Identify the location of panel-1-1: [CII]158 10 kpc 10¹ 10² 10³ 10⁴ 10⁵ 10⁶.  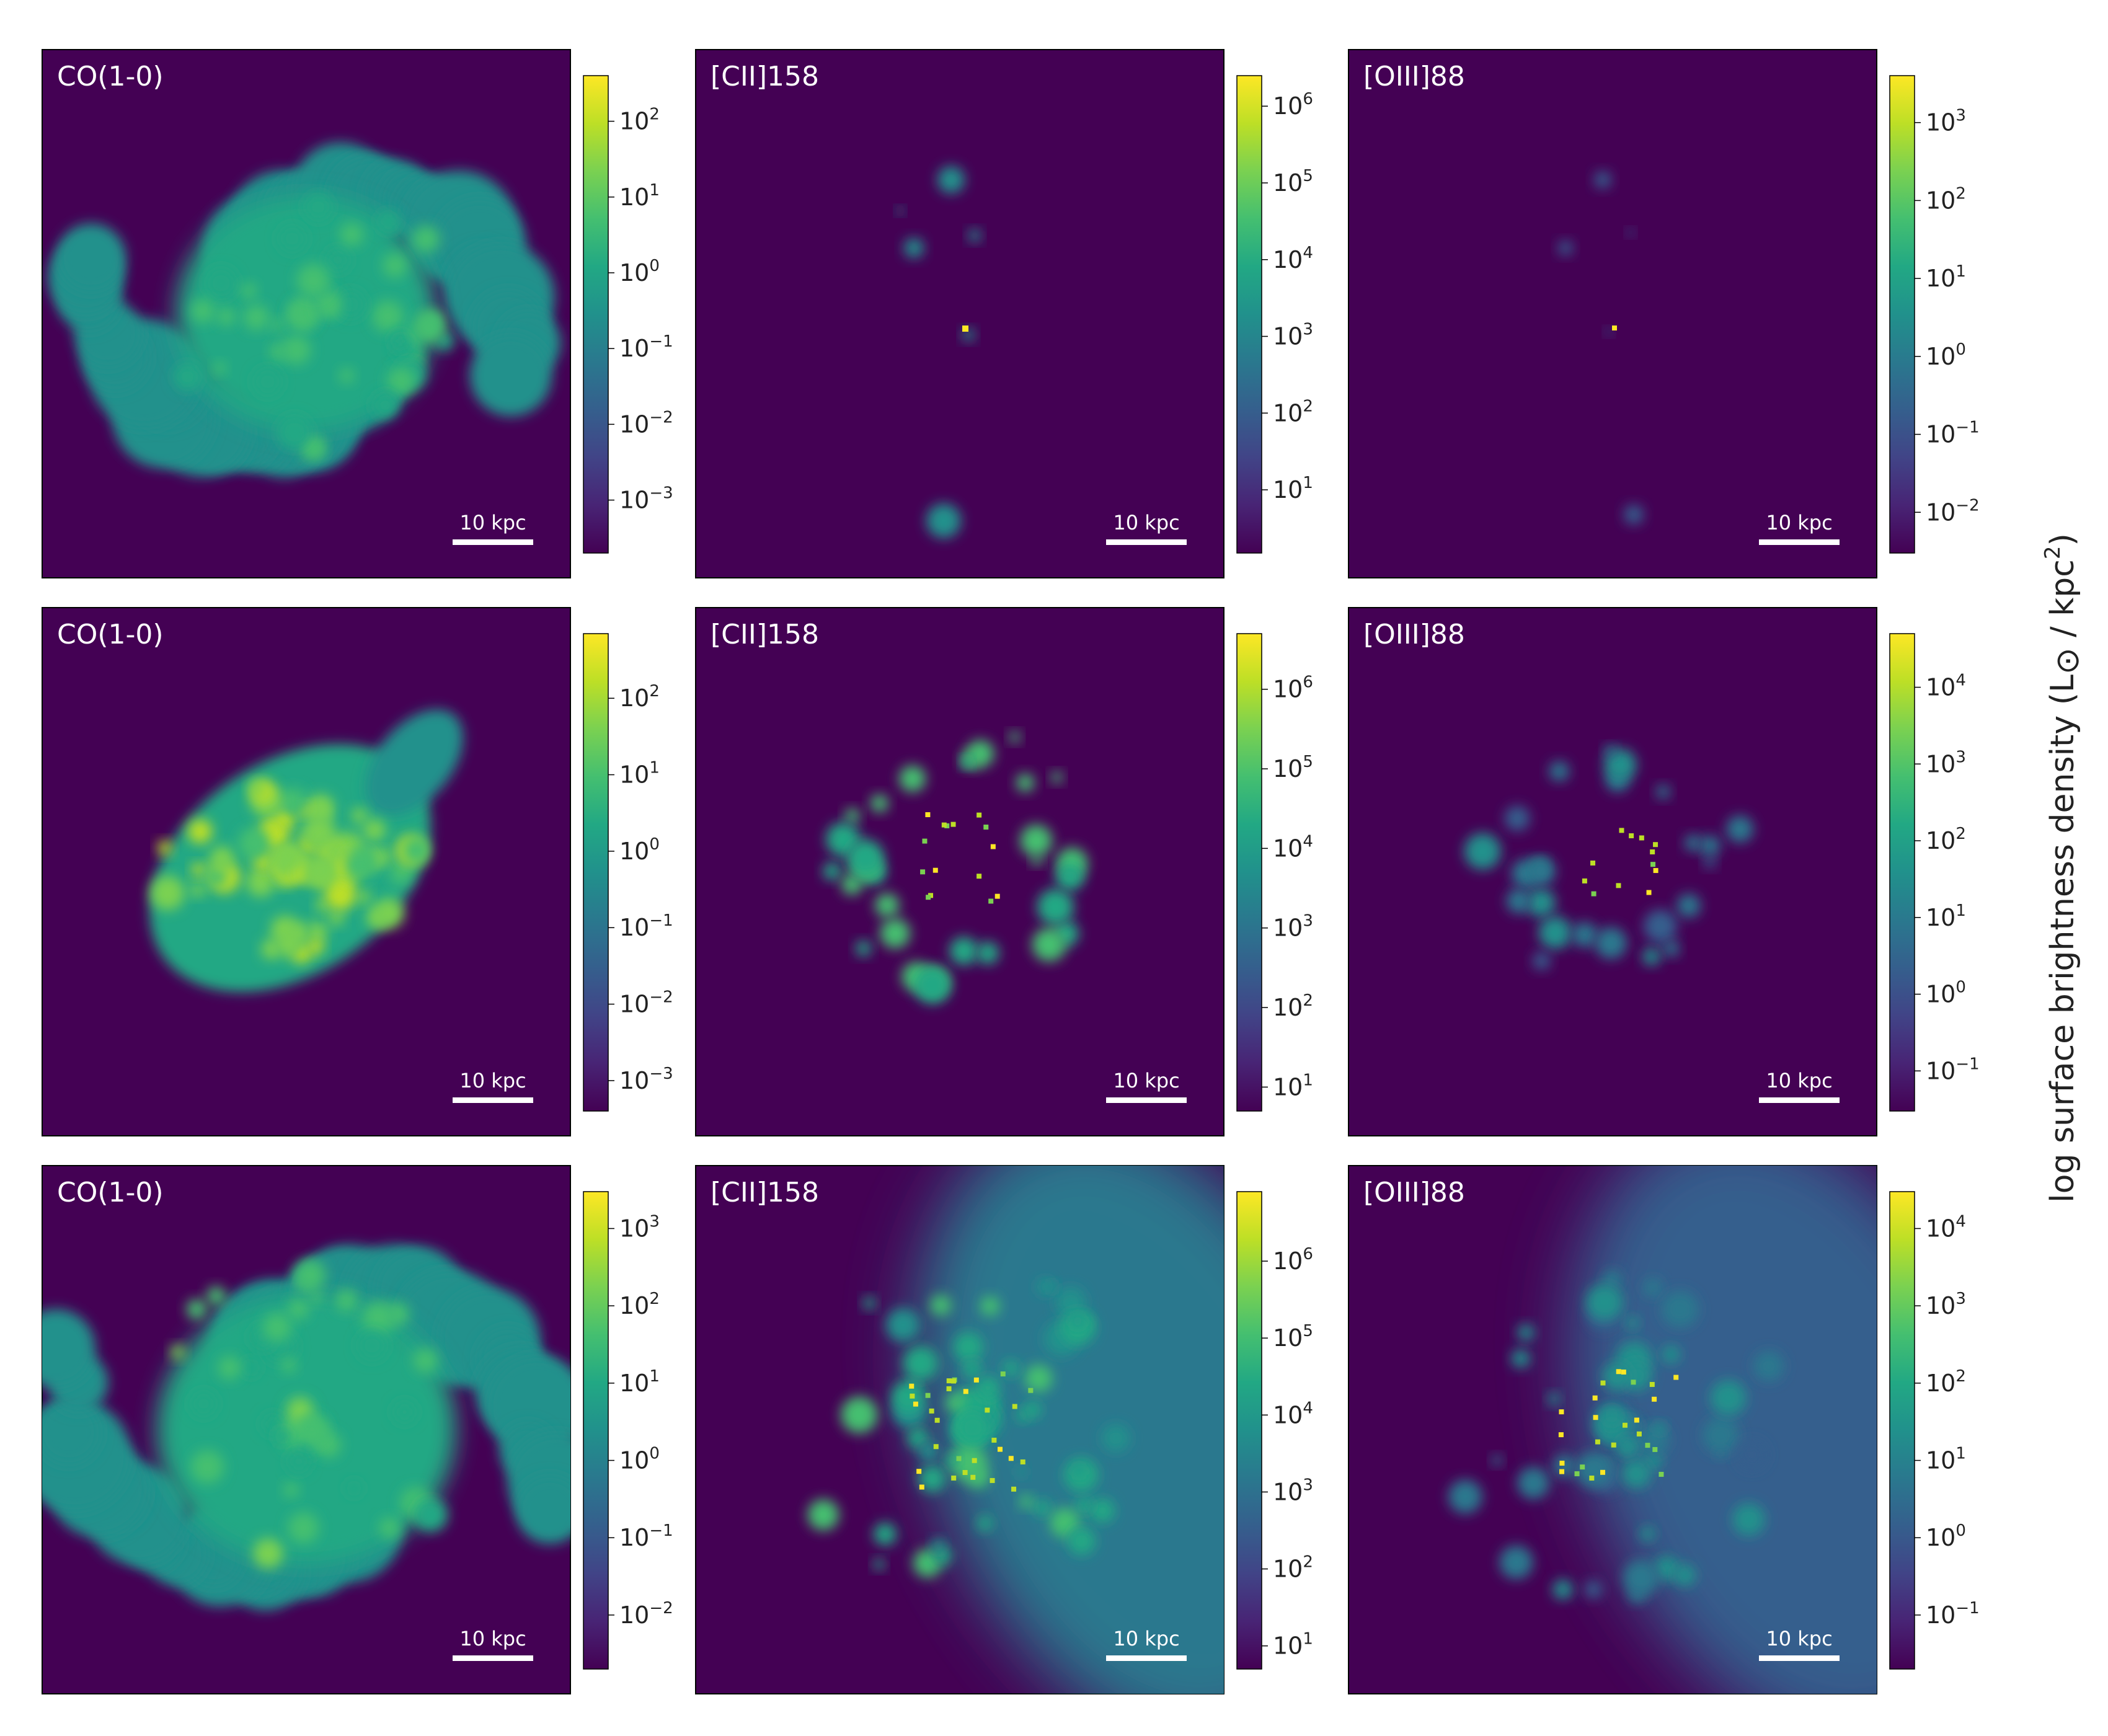
(1004, 871).